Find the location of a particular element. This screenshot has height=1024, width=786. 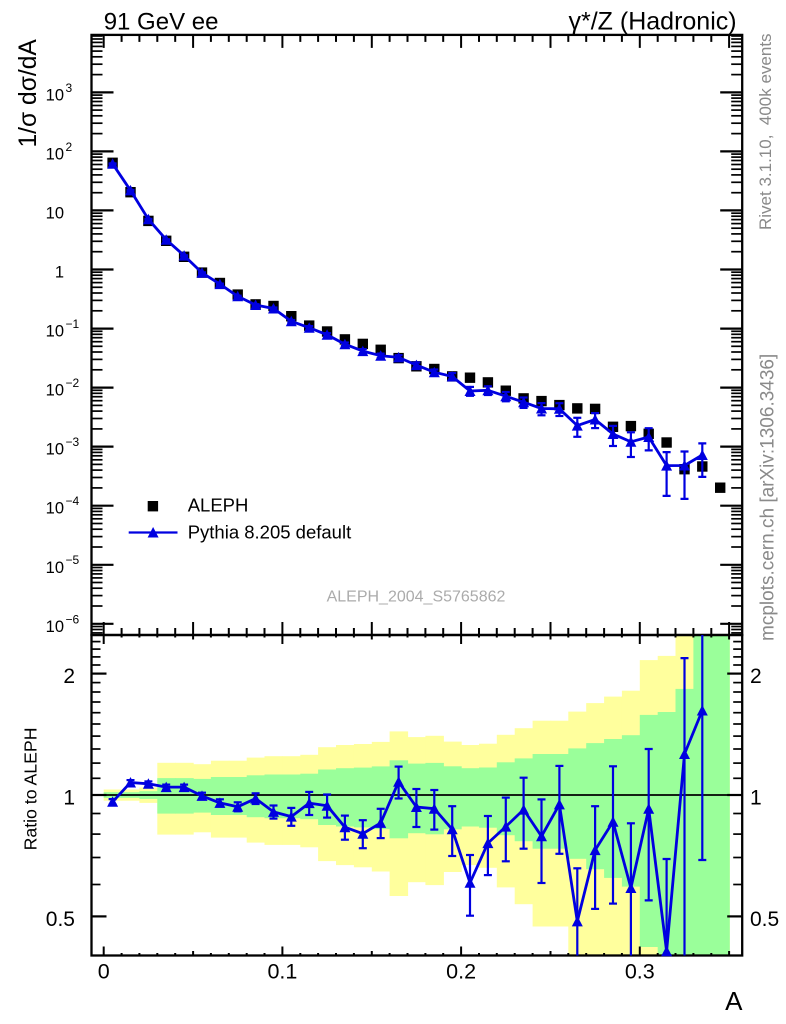

svg-text: Pythia 8.205 default is located at coordinates (270, 532).